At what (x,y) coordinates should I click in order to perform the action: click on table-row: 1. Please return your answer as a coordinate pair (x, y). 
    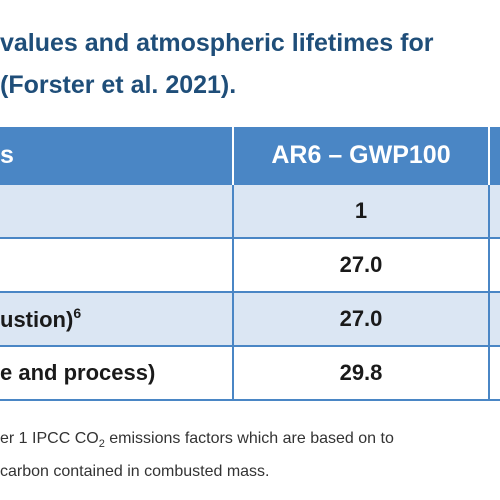
    Looking at the image, I should click on (250, 210).